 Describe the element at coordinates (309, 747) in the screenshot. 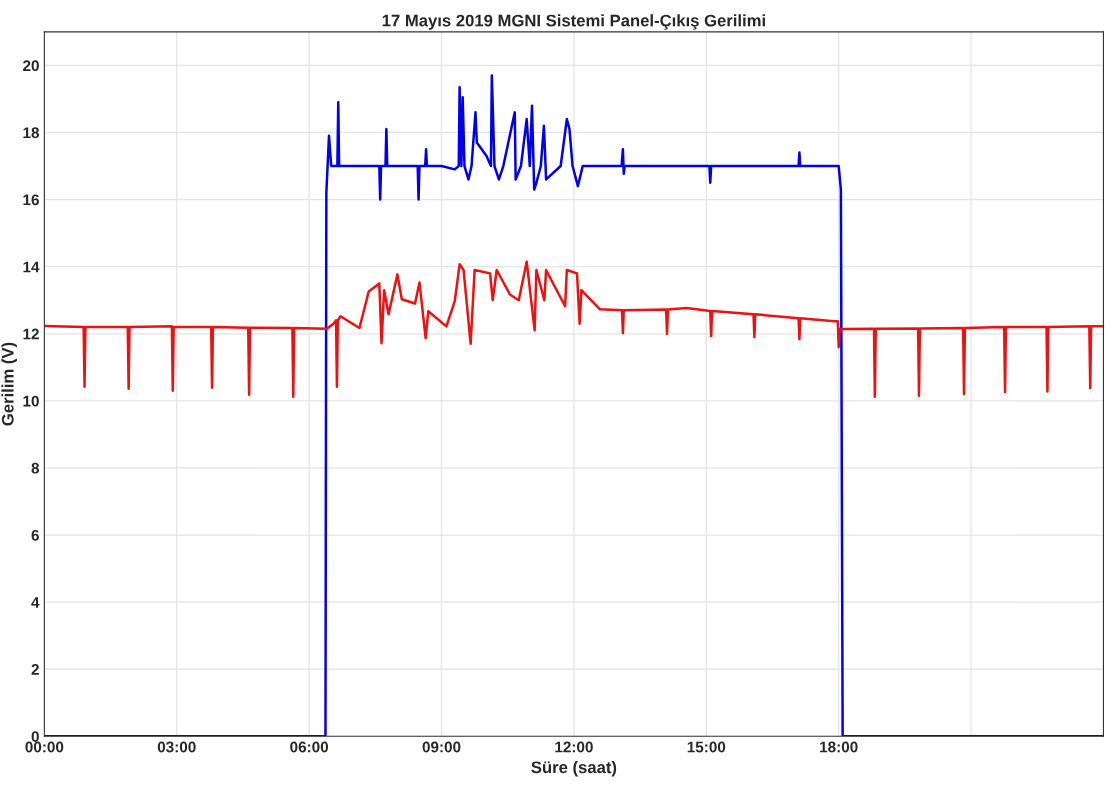

I see `x-tick-label: 06:00` at that location.